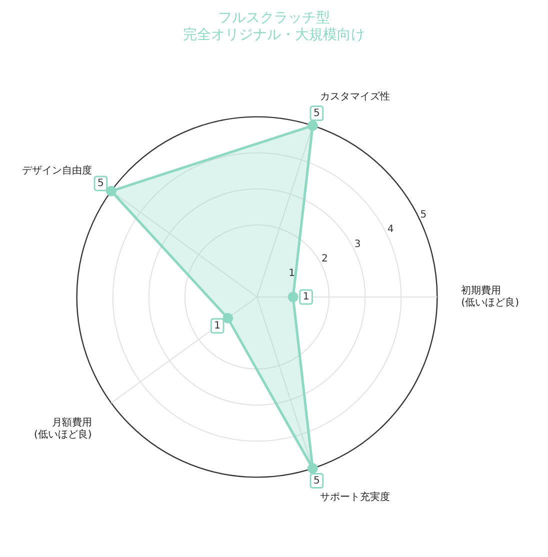 The width and height of the screenshot is (548, 557). I want to click on y-tick-label: 3, so click(357, 244).